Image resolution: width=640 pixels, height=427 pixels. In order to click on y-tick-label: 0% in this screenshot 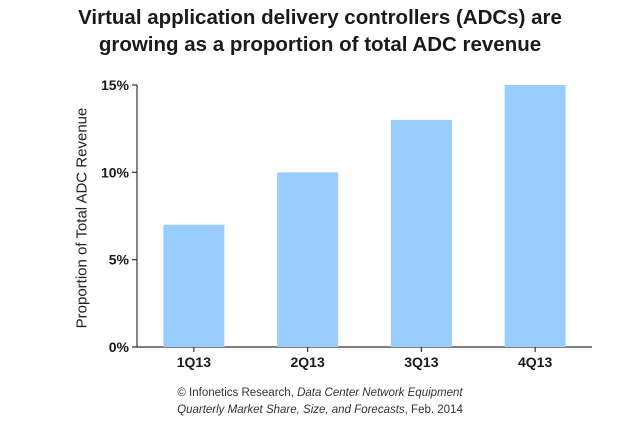, I will do `click(119, 347)`.